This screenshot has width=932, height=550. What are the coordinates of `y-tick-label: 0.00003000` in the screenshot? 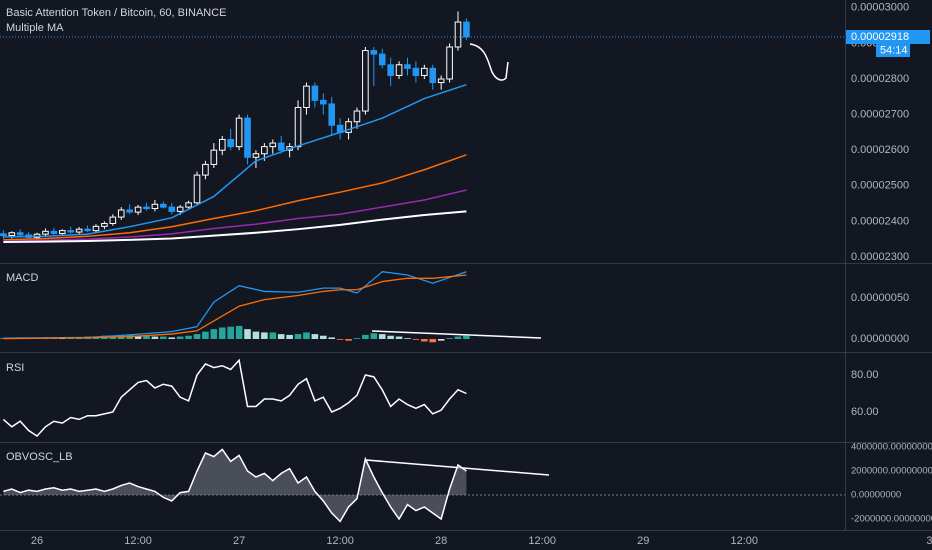 It's located at (880, 8).